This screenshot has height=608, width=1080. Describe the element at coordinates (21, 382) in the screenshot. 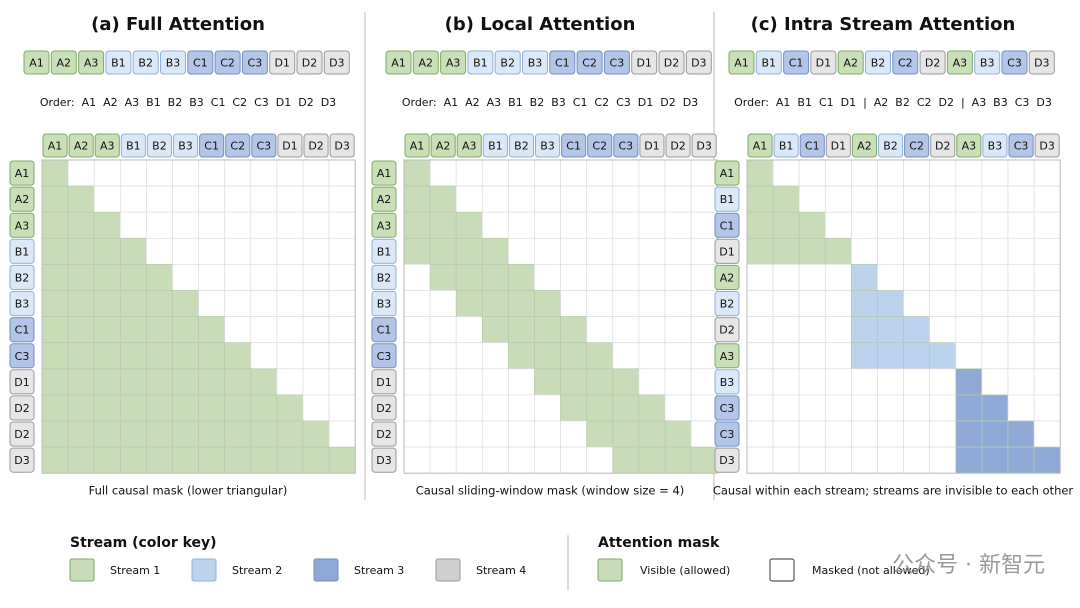

I see `token-label: D1` at that location.